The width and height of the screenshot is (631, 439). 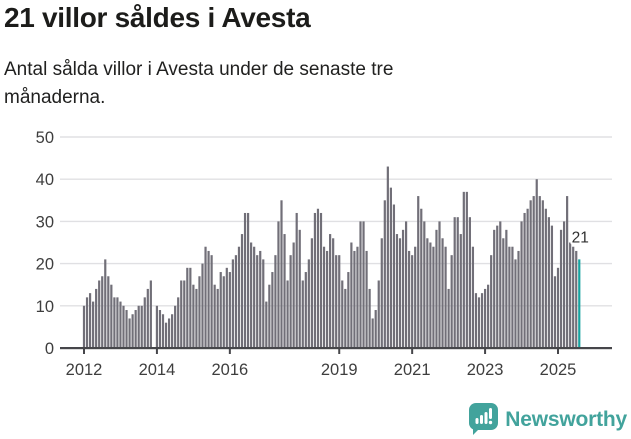 What do you see at coordinates (157, 370) in the screenshot?
I see `x-axis-tick-label: 2014` at bounding box center [157, 370].